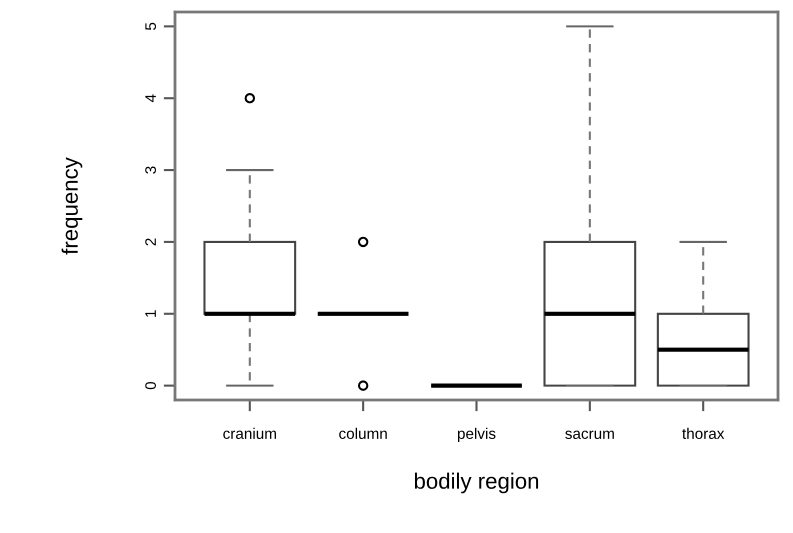 This screenshot has height=533, width=793. What do you see at coordinates (72, 205) in the screenshot?
I see `y-axis-title: frequency` at bounding box center [72, 205].